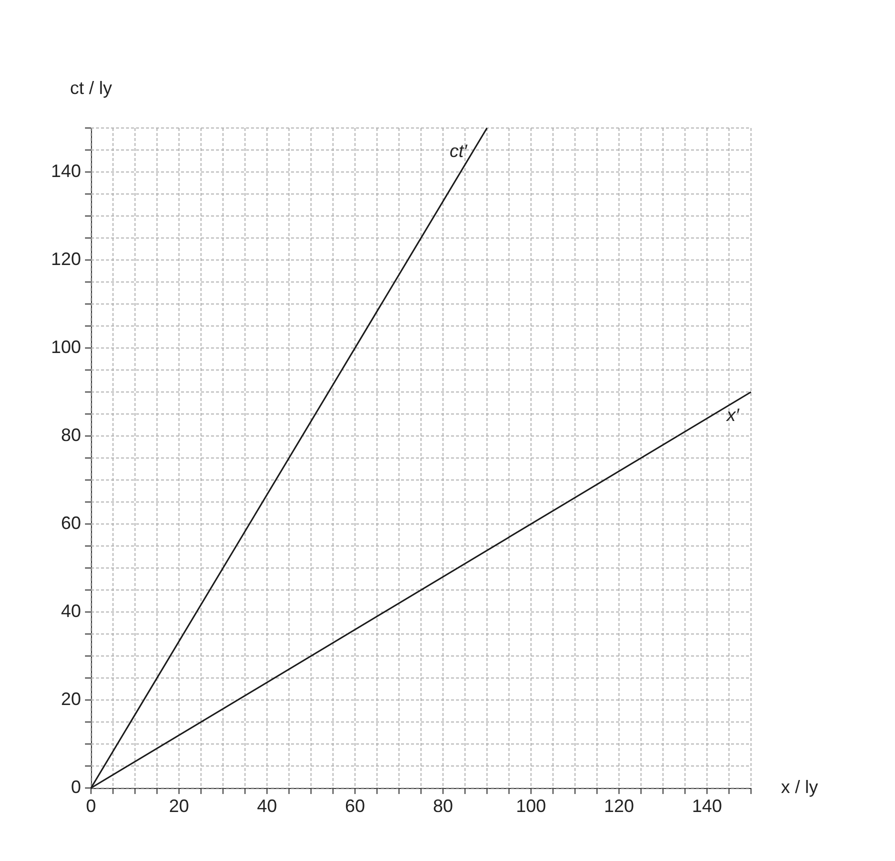 The width and height of the screenshot is (895, 861). Describe the element at coordinates (733, 415) in the screenshot. I see `series-label: x′` at that location.